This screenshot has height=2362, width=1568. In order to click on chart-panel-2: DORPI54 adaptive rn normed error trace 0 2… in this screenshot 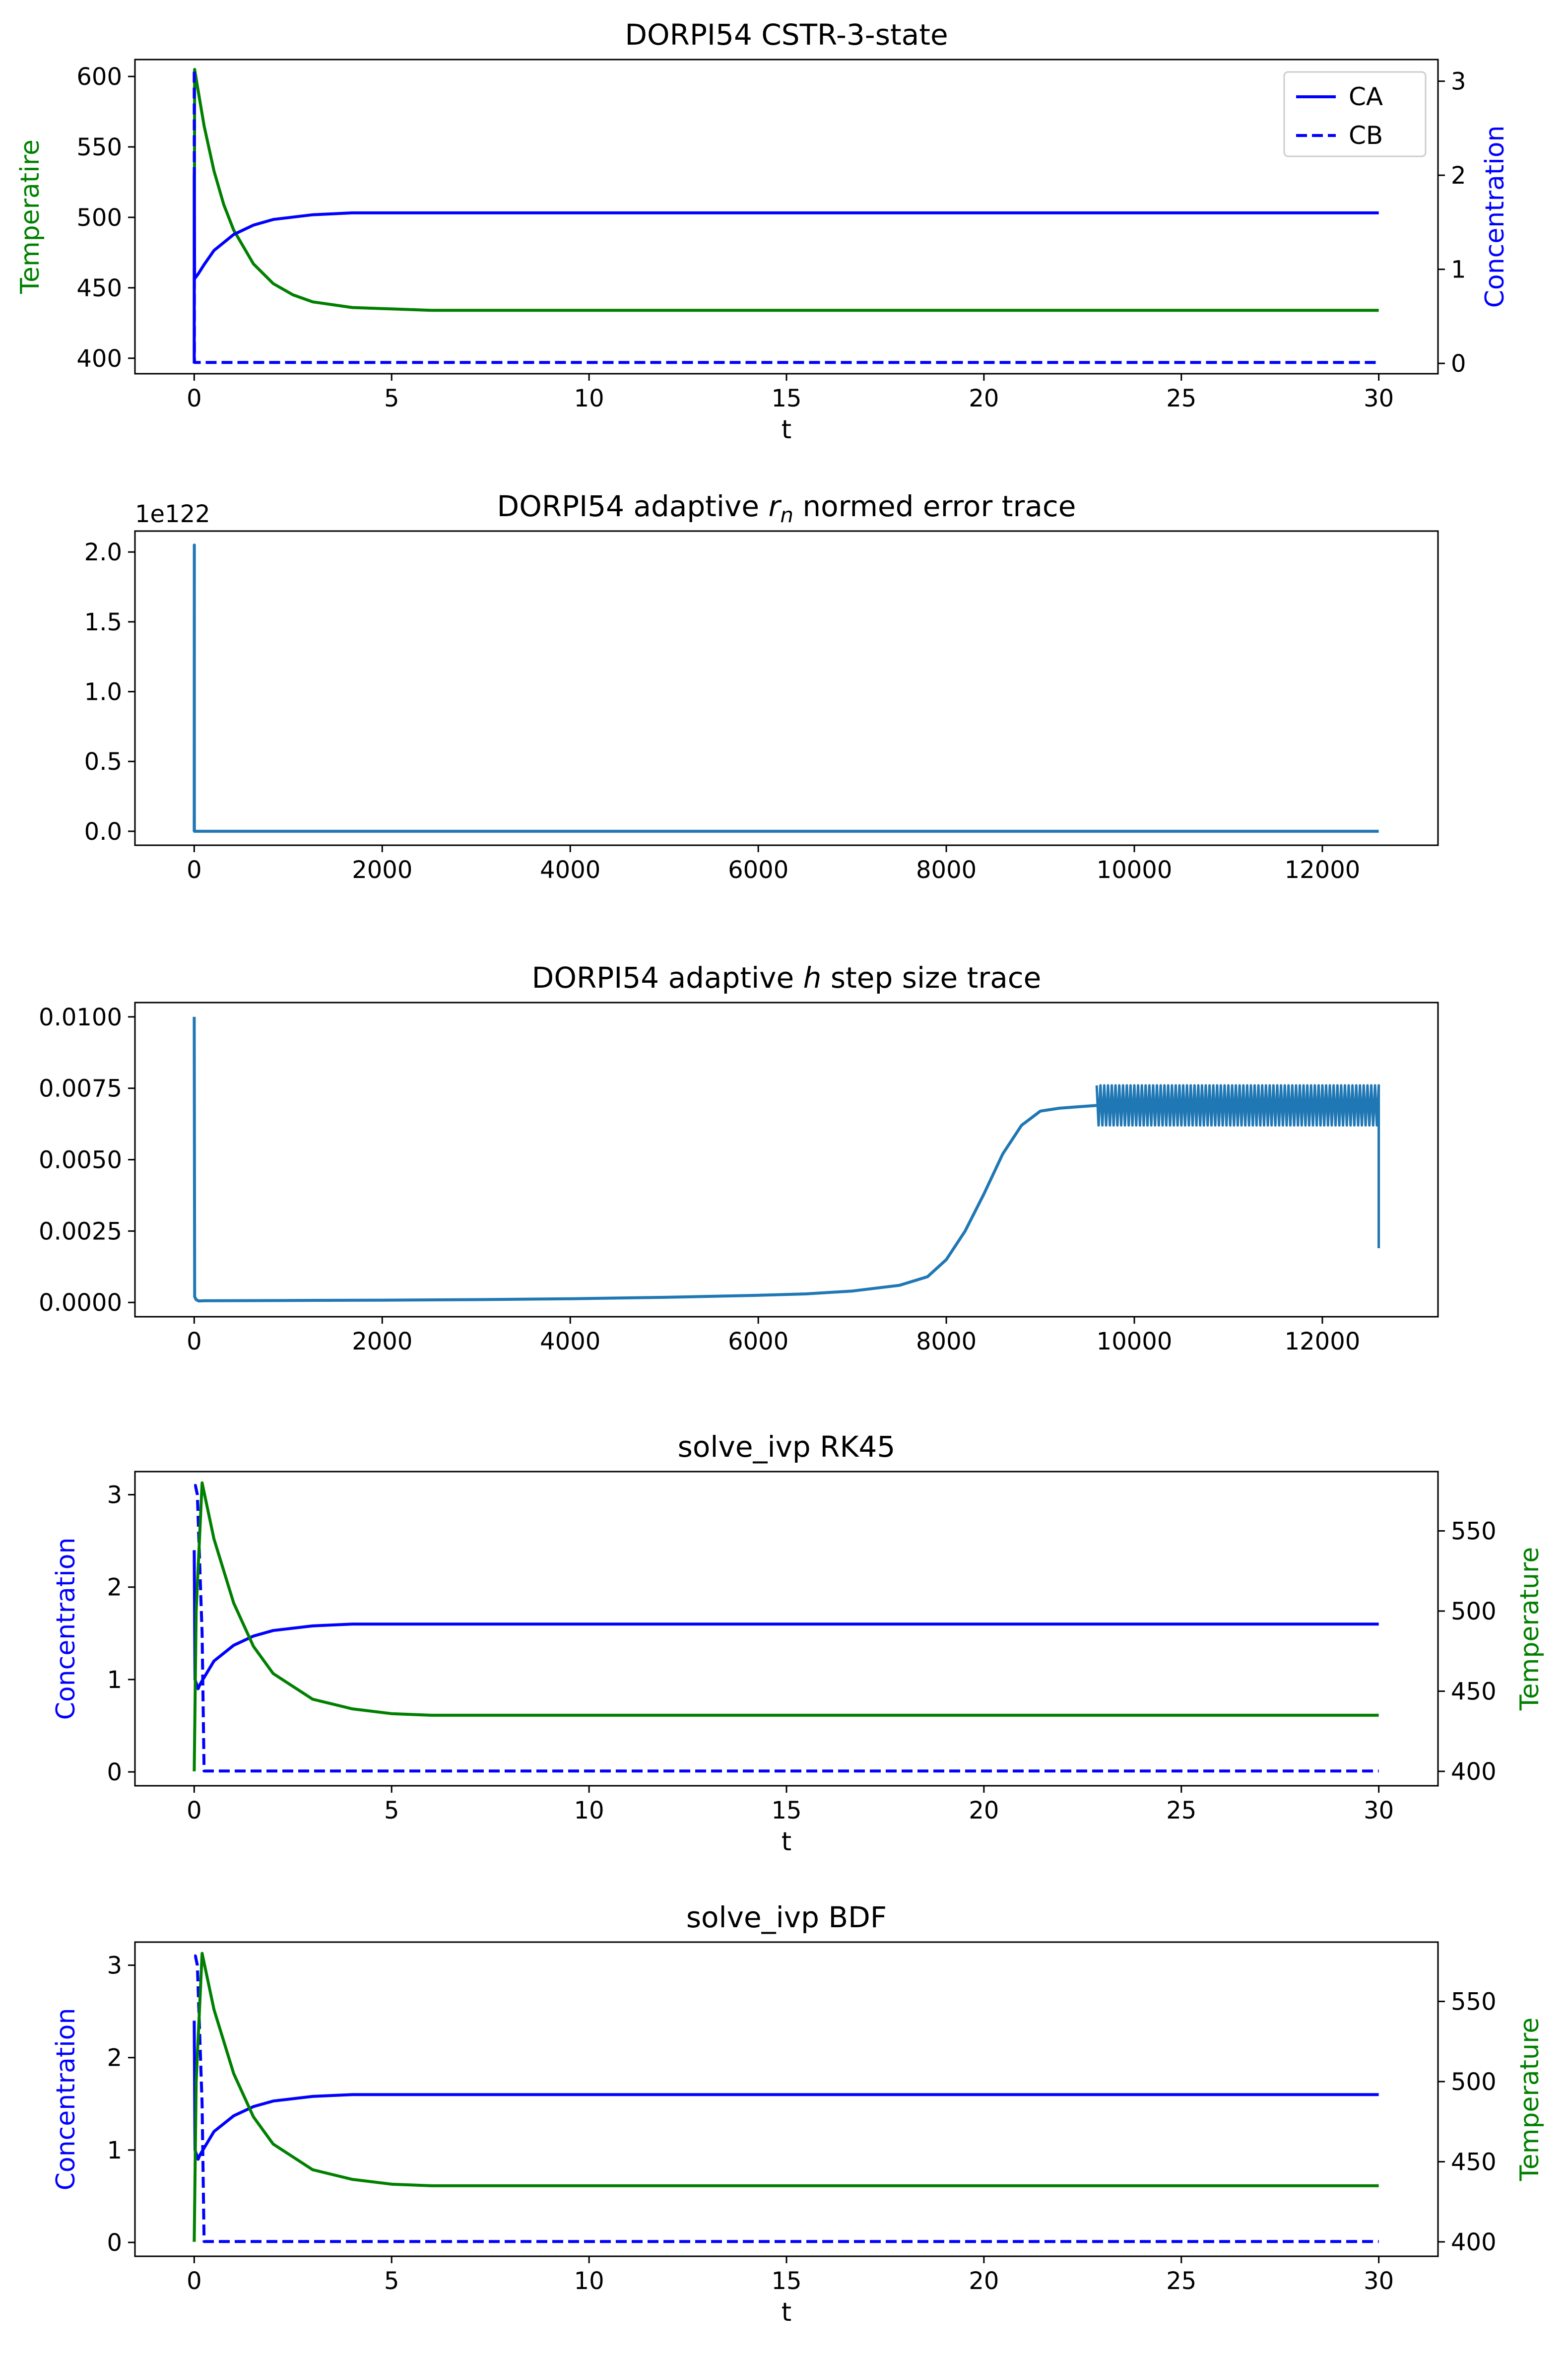, I will do `click(761, 686)`.